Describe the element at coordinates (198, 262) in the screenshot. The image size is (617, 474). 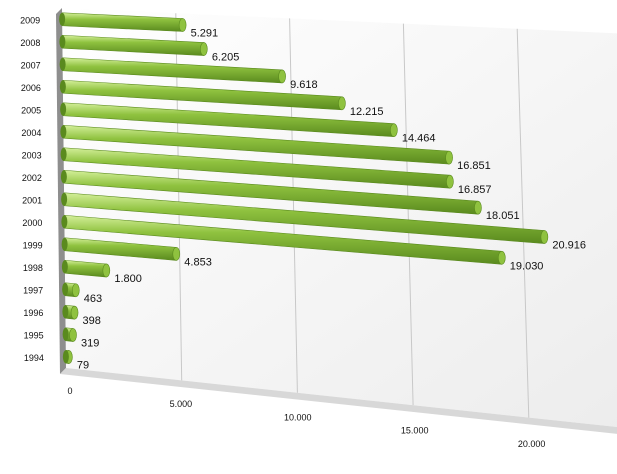
I see `value-label: 4.853` at that location.